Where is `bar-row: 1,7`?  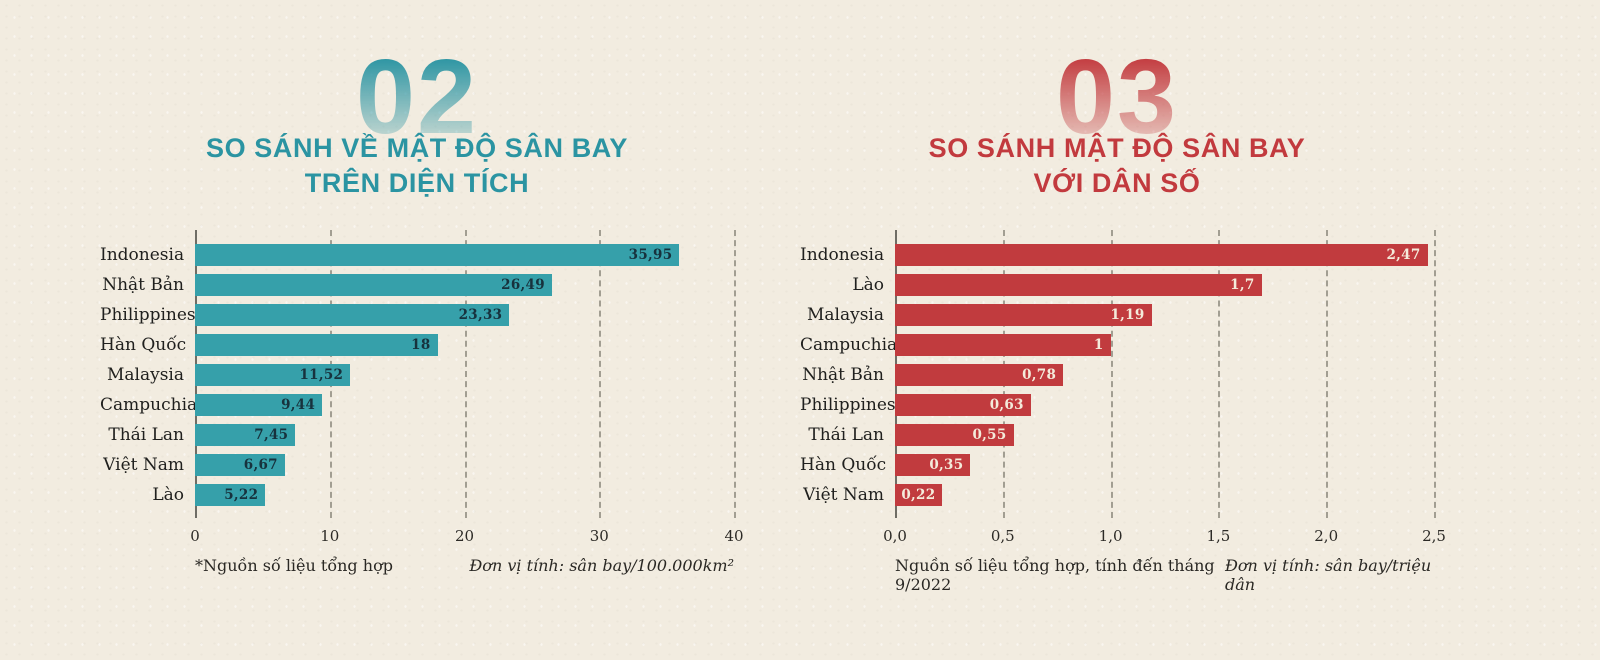 bar-row: 1,7 is located at coordinates (1164, 285).